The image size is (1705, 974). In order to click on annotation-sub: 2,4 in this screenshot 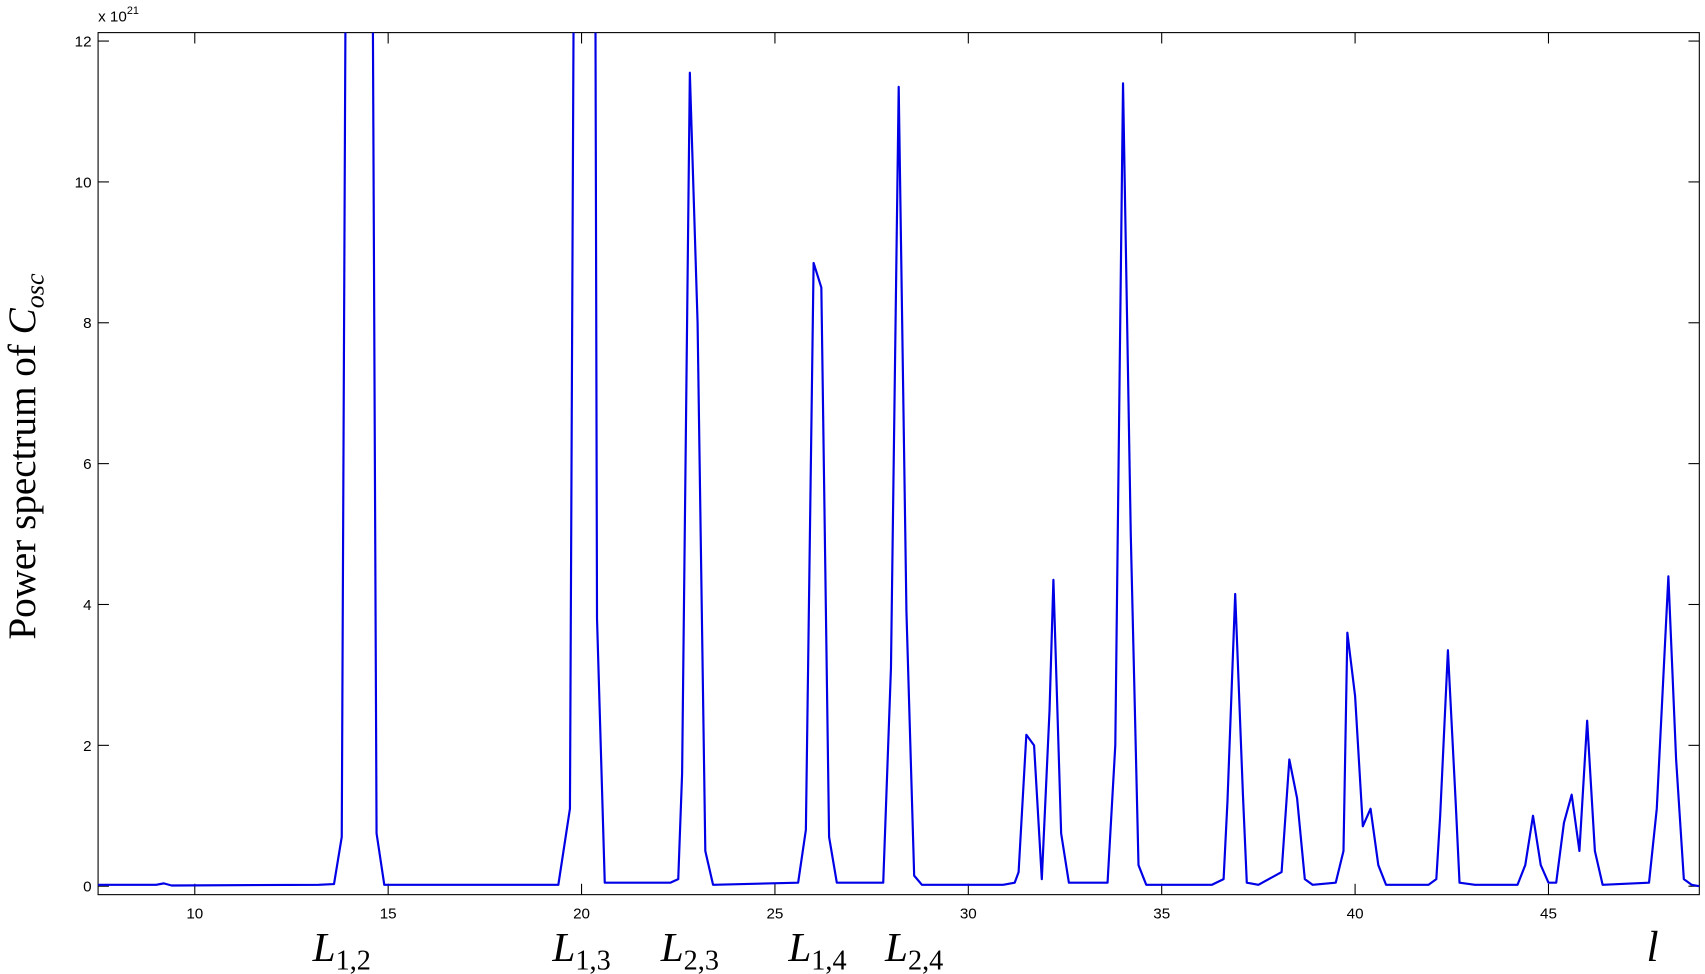, I will do `click(925, 960)`.